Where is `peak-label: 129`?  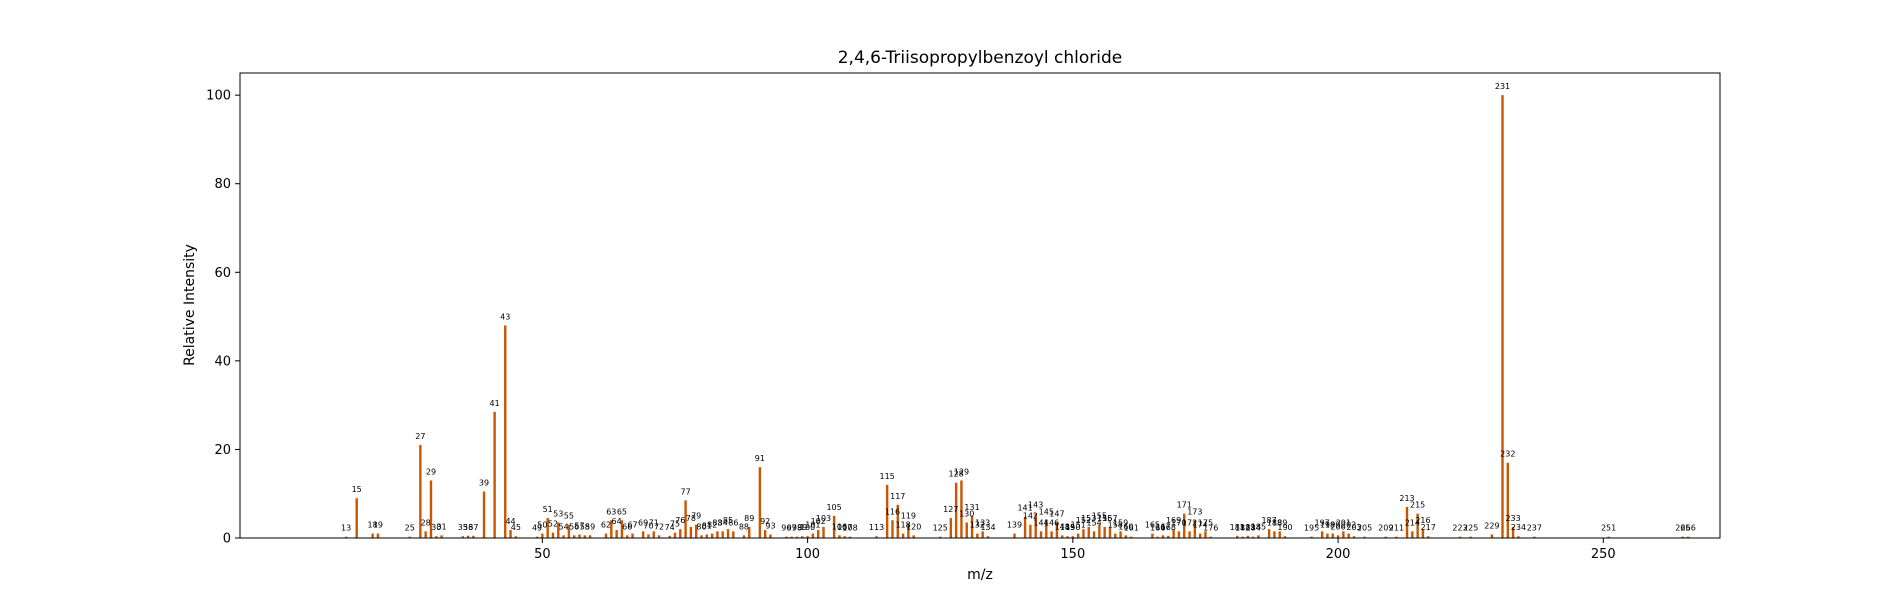 peak-label: 129 is located at coordinates (961, 471).